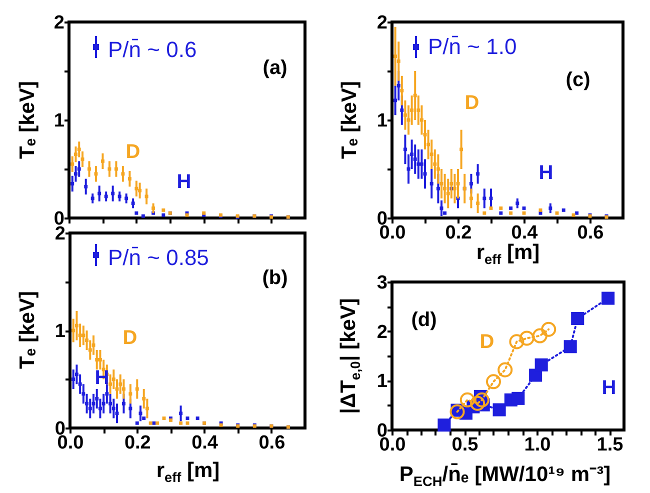 The image size is (650, 493). Describe the element at coordinates (465, 445) in the screenshot. I see `x-tick-label: 0.5` at that location.